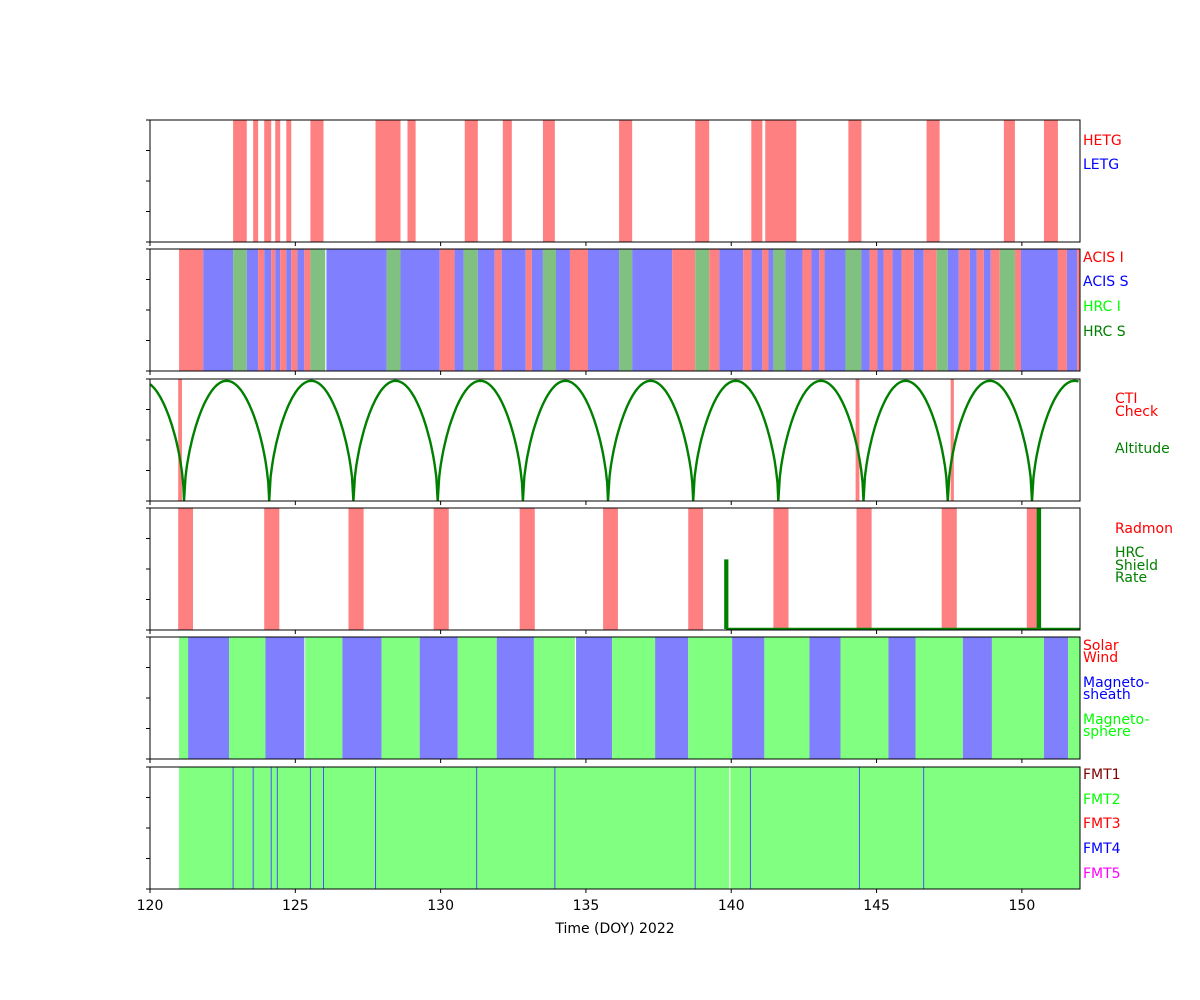 The image size is (1200, 1000). I want to click on panel-instrument: ACIS I ACIS S HRC I HRC S, so click(637, 311).